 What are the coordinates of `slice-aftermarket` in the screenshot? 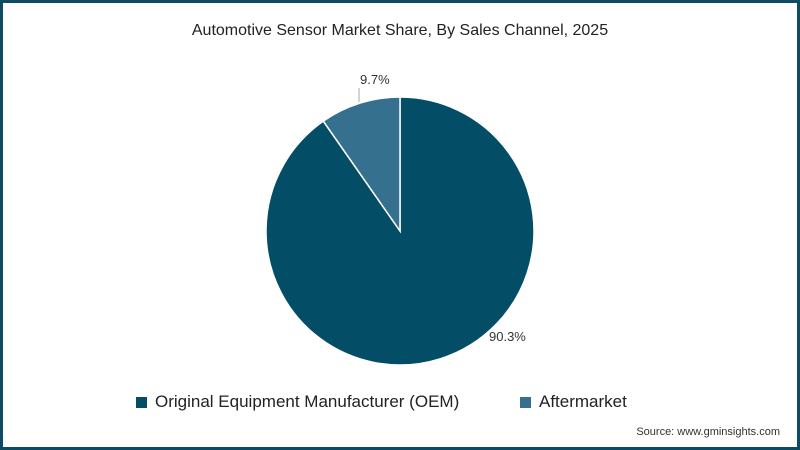 It's located at (361, 165).